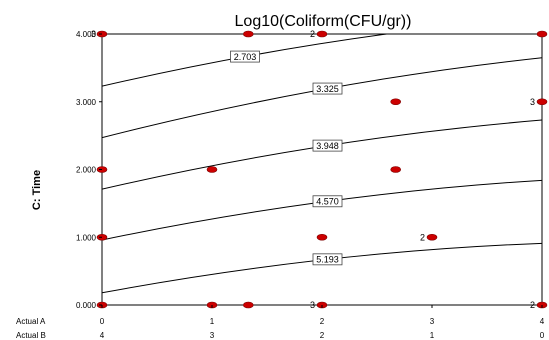 The image size is (549, 340). I want to click on y-tick-label: 0.000, so click(86, 305).